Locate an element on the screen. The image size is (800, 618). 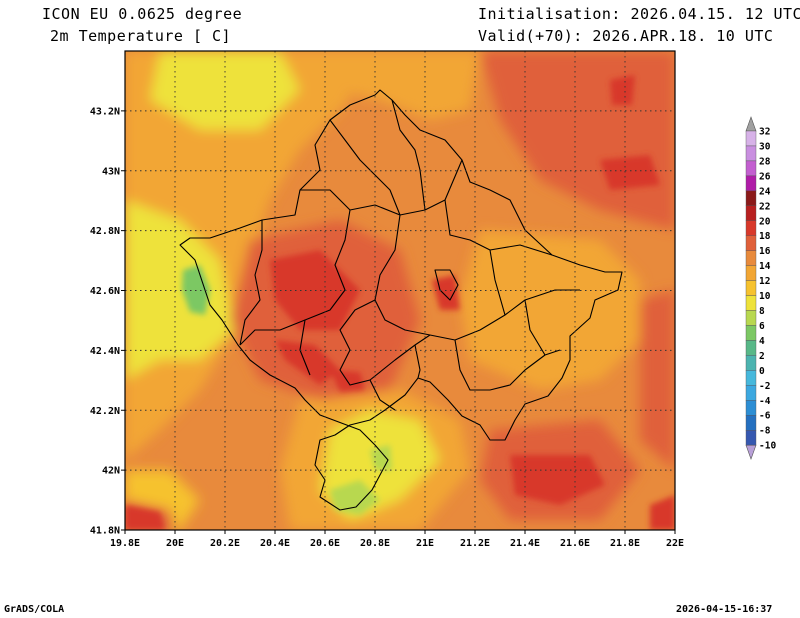
field-north-mid is located at coordinates (390, 85).